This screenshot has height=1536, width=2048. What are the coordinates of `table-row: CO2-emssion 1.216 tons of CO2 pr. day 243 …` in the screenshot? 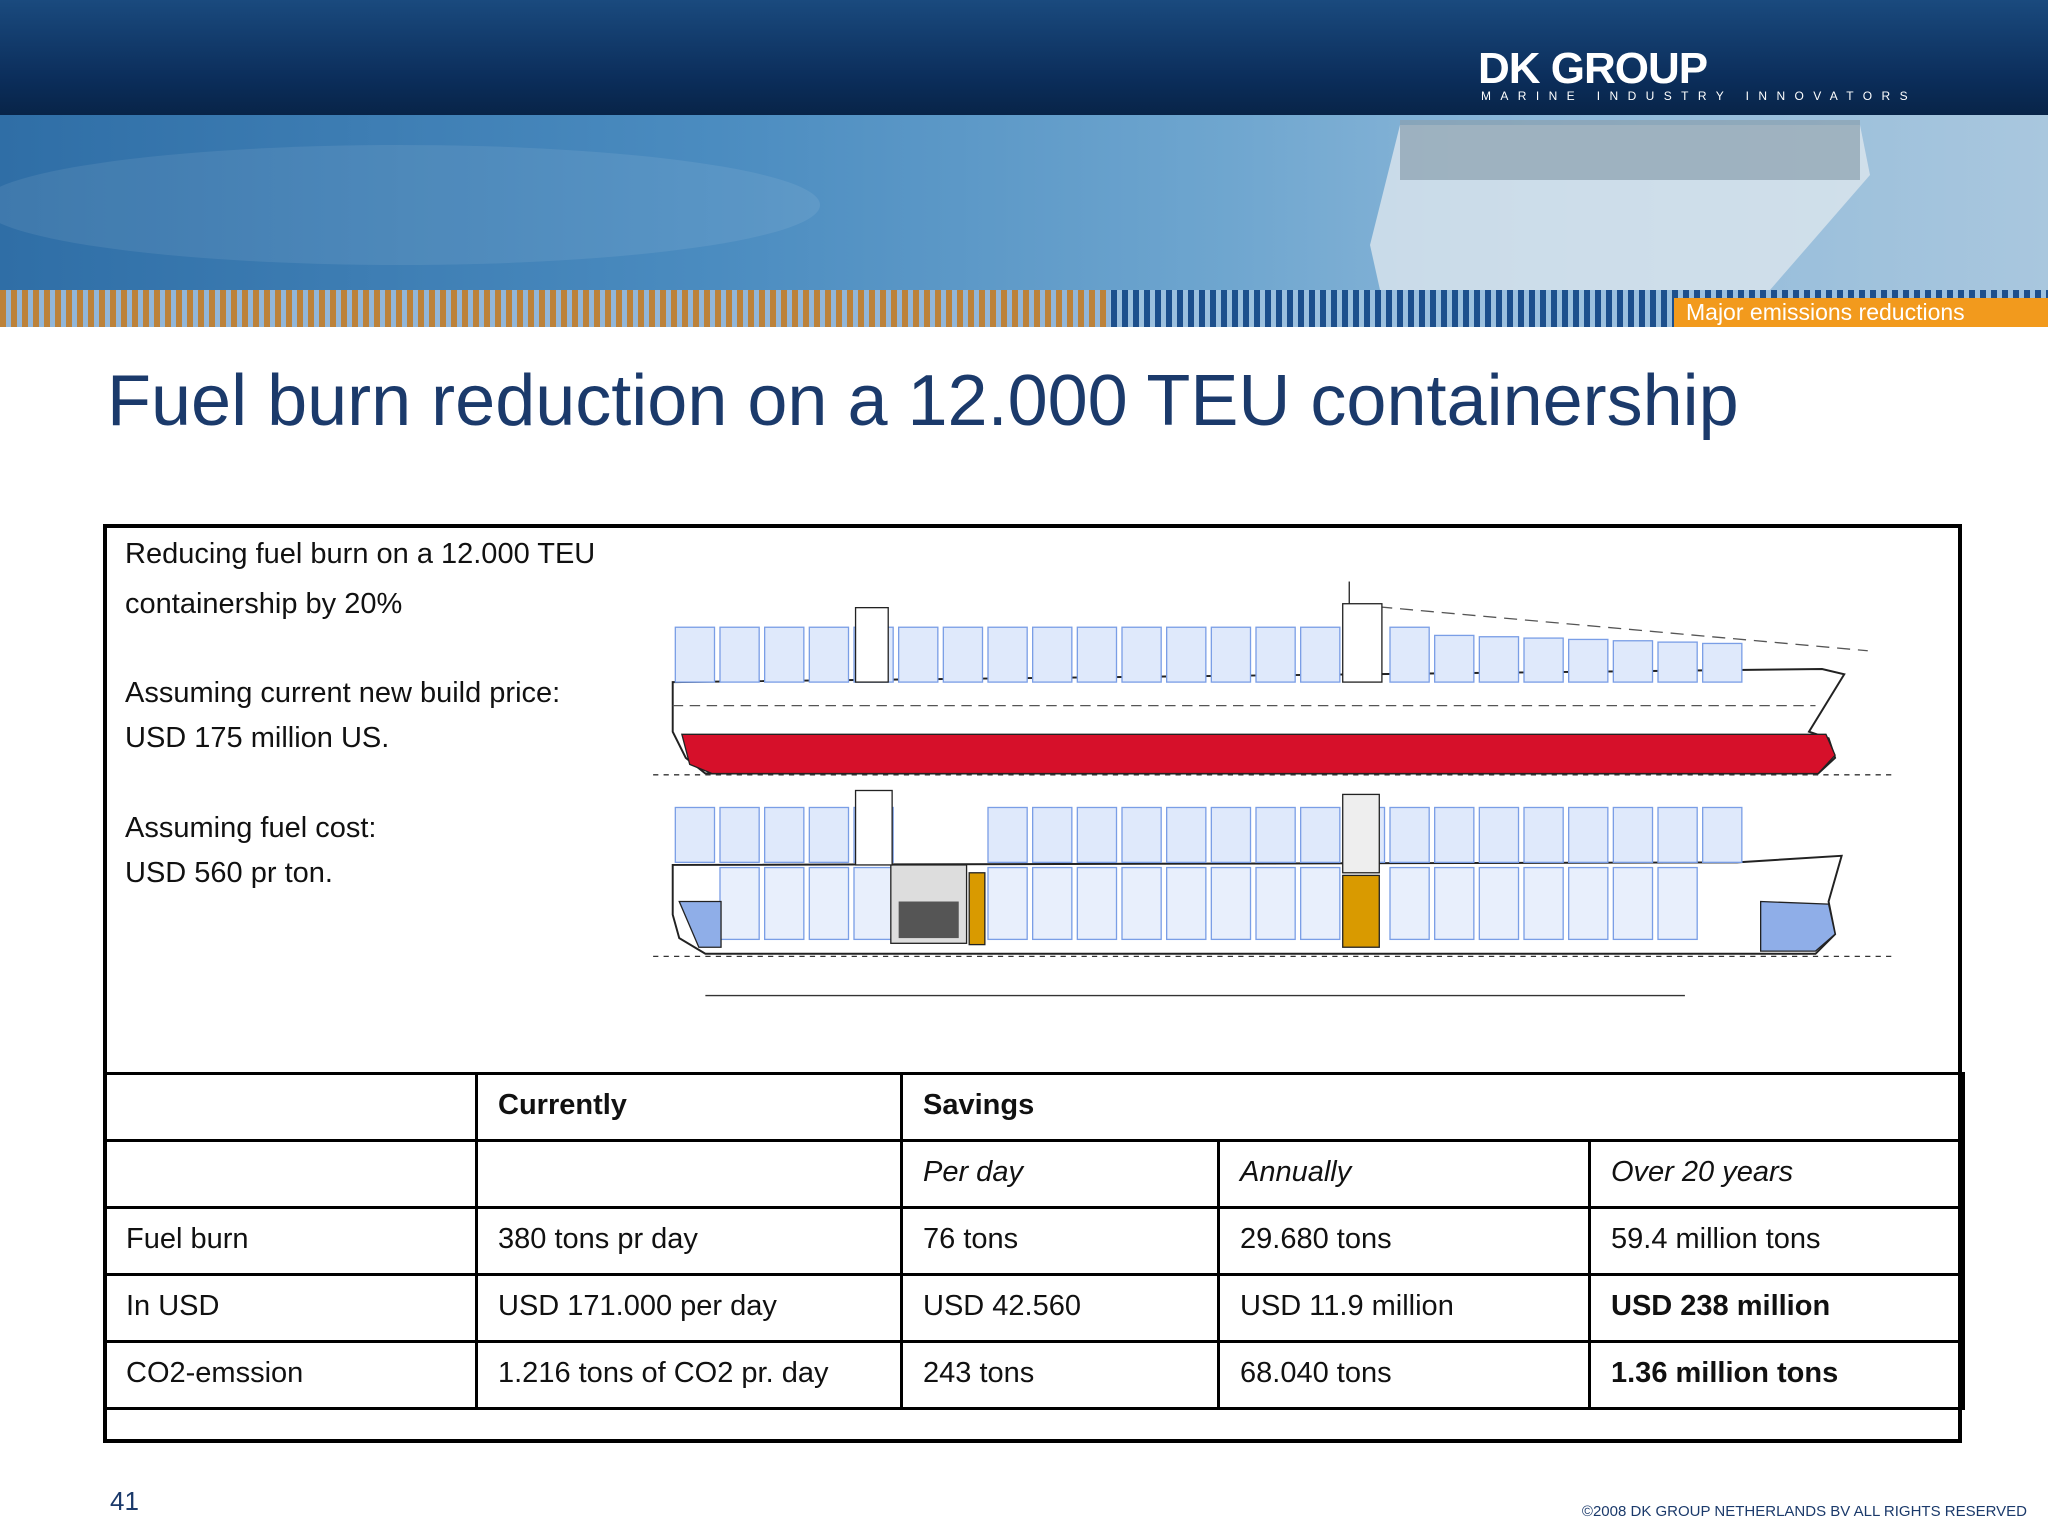 It's located at (1034, 1375).